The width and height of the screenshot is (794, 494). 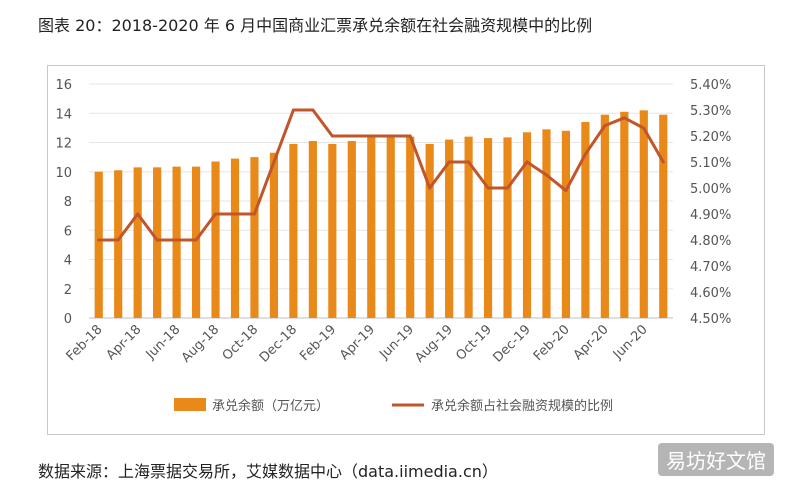 I want to click on left-axis-ticks: 0 2 4 6 8 10 12 14 16, so click(x=63, y=202).